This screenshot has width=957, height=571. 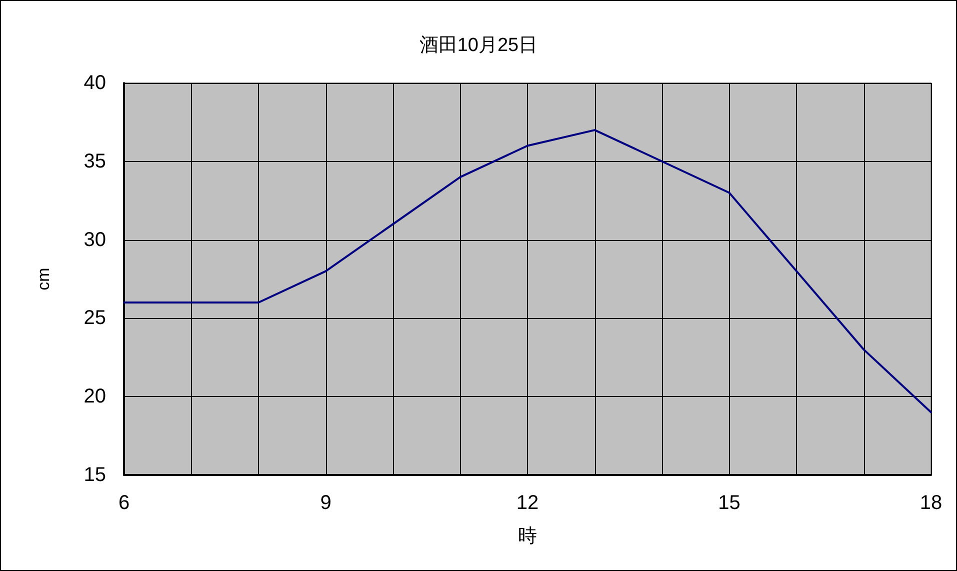 What do you see at coordinates (95, 397) in the screenshot?
I see `y-tick-label: 20` at bounding box center [95, 397].